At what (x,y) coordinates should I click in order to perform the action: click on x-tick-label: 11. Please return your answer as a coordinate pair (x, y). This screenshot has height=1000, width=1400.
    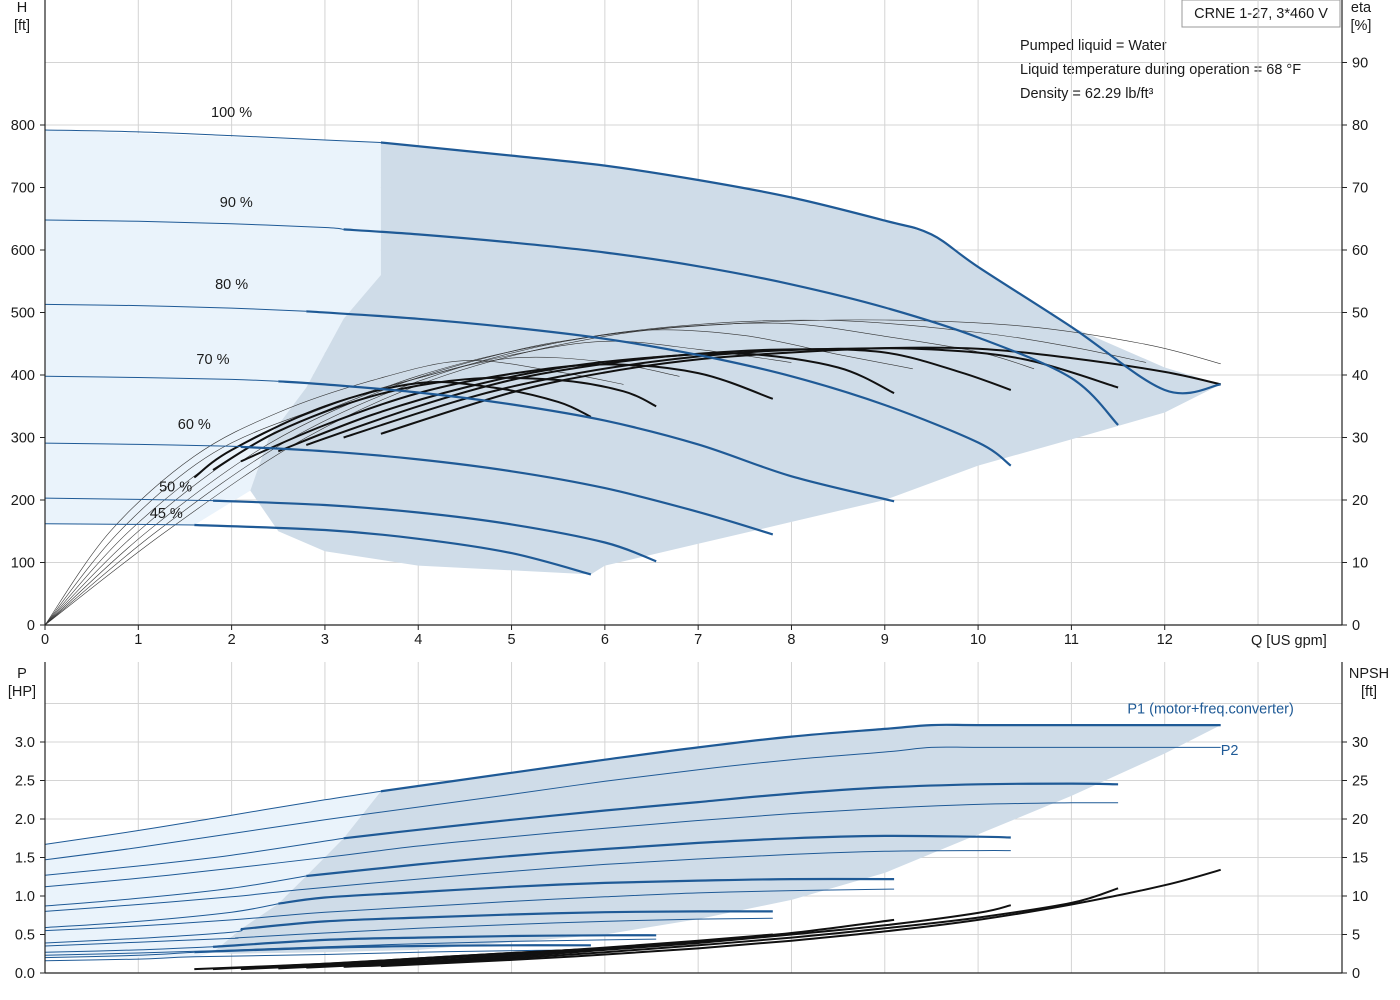
    Looking at the image, I should click on (1071, 640).